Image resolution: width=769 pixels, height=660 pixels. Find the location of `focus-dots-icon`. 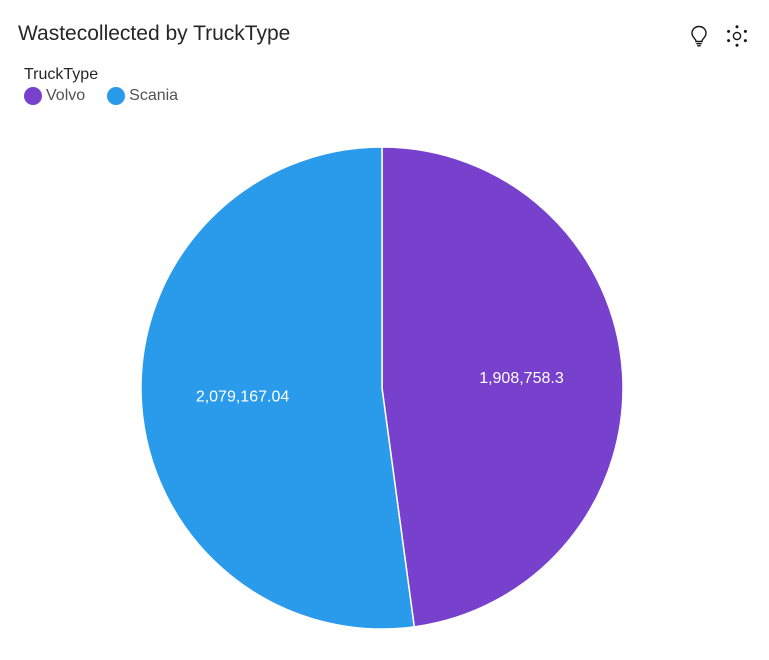

focus-dots-icon is located at coordinates (737, 36).